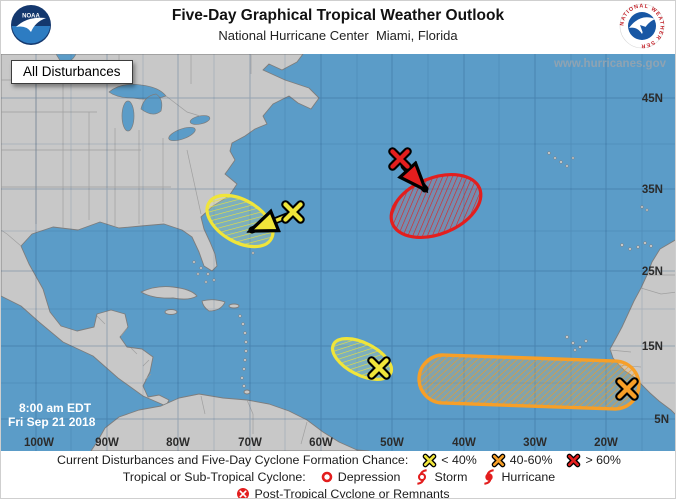  I want to click on legend-medium-chance: 40-60%, so click(521, 460).